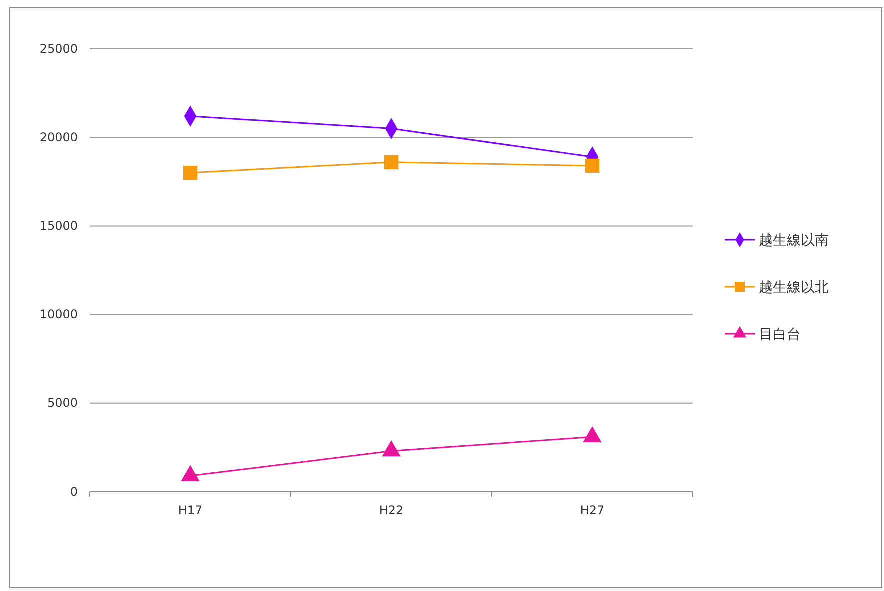  What do you see at coordinates (74, 491) in the screenshot?
I see `y-tick-label: 0` at bounding box center [74, 491].